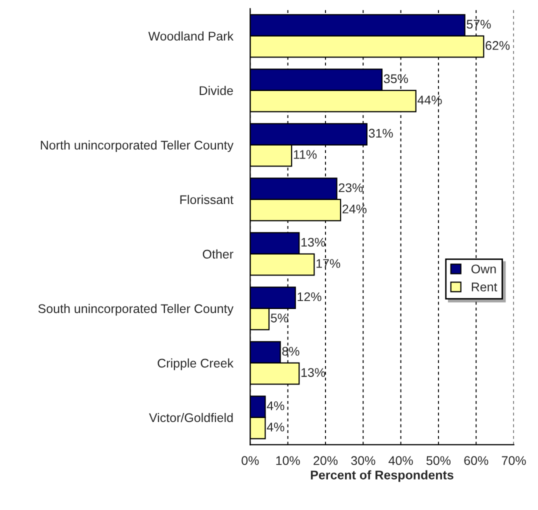  What do you see at coordinates (483, 269) in the screenshot?
I see `legend-label: Own` at bounding box center [483, 269].